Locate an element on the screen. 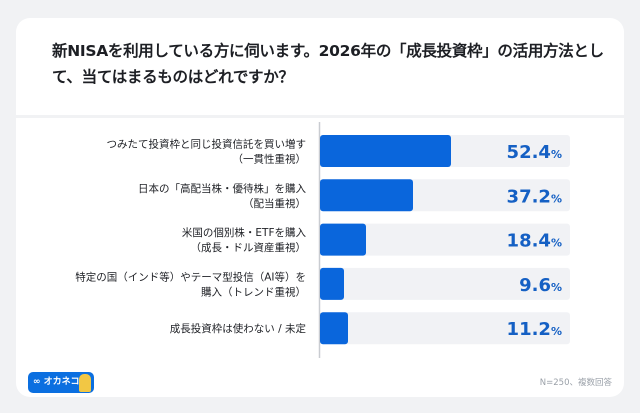 The height and width of the screenshot is (413, 640). category-label: 日本の「高配当株・優待株」を購入 is located at coordinates (222, 188).